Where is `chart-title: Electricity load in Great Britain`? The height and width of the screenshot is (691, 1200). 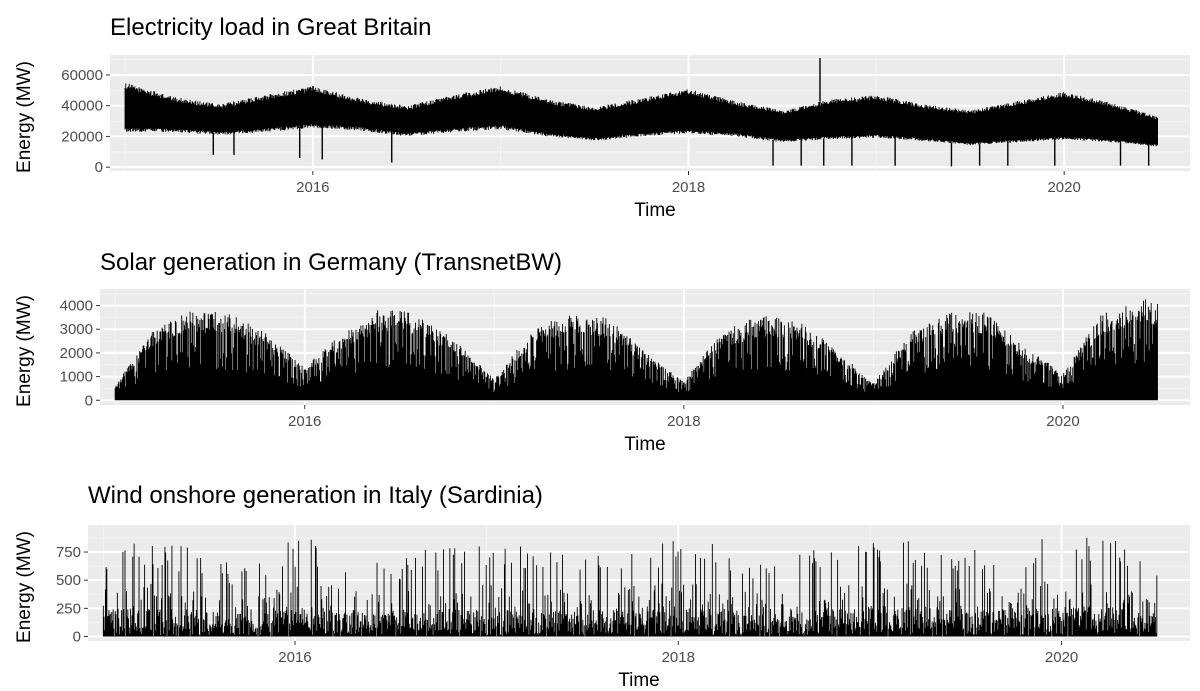 chart-title: Electricity load in Great Britain is located at coordinates (270, 27).